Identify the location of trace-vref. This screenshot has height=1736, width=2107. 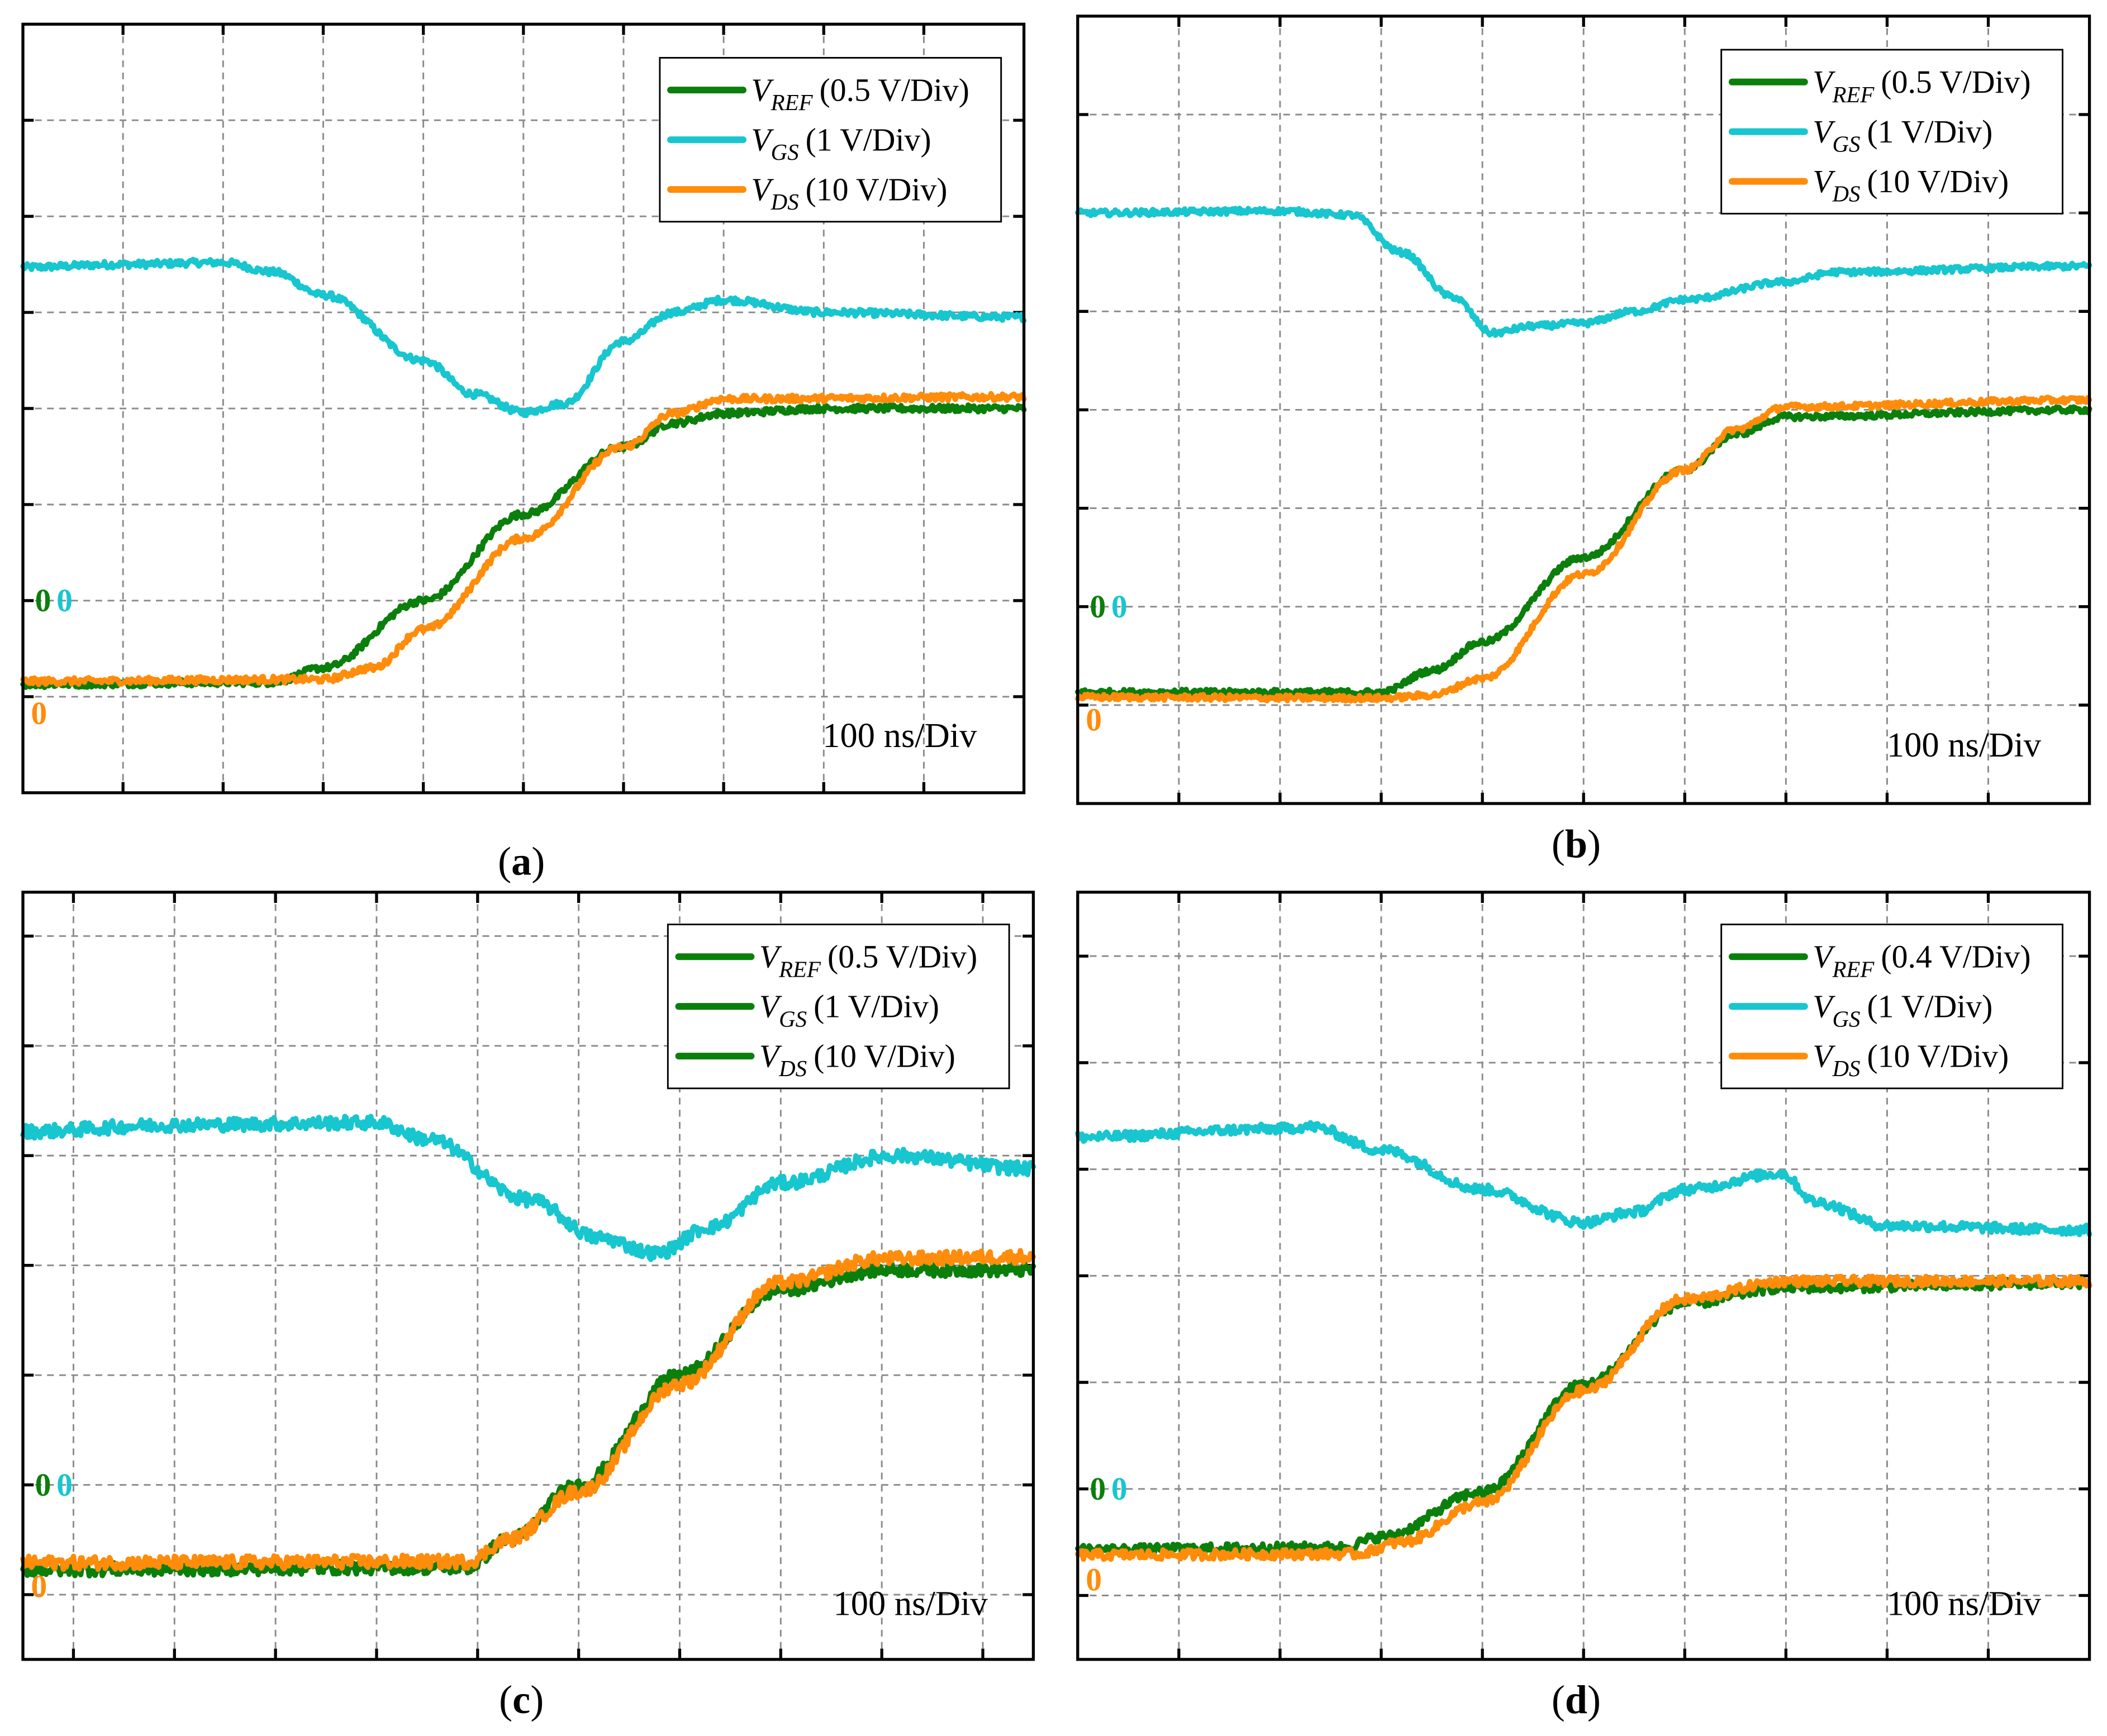
(1583, 551).